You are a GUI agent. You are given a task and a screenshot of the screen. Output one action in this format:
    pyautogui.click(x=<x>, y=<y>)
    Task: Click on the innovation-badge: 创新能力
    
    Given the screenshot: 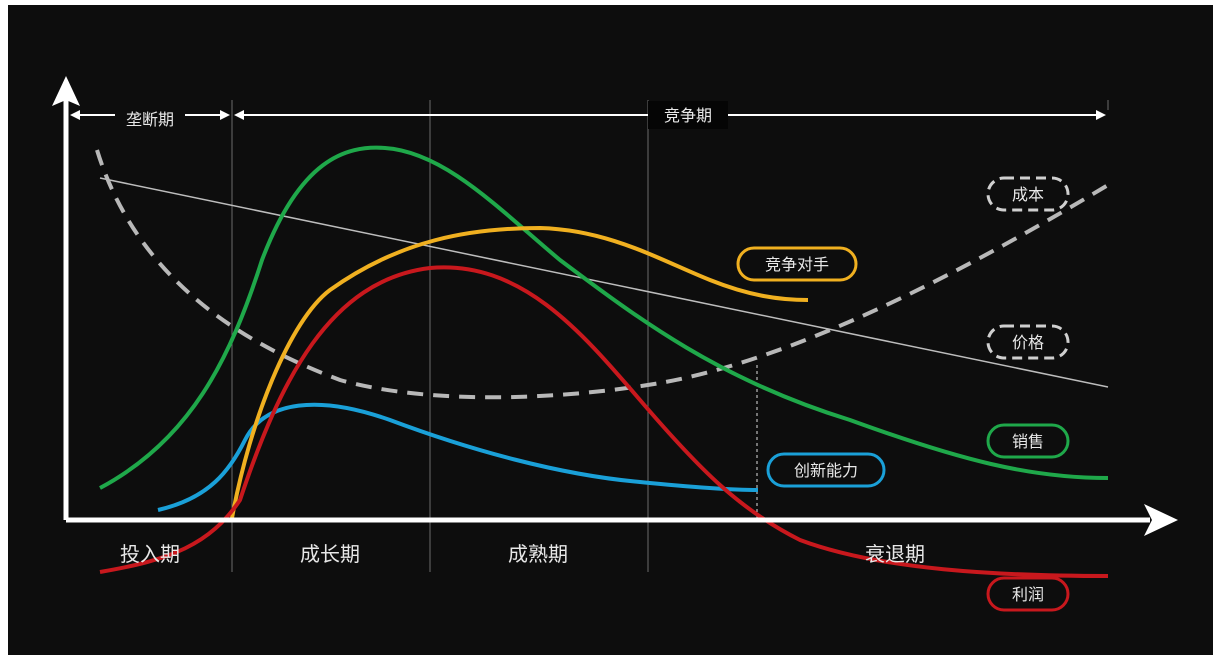 What is the action you would take?
    pyautogui.click(x=826, y=470)
    